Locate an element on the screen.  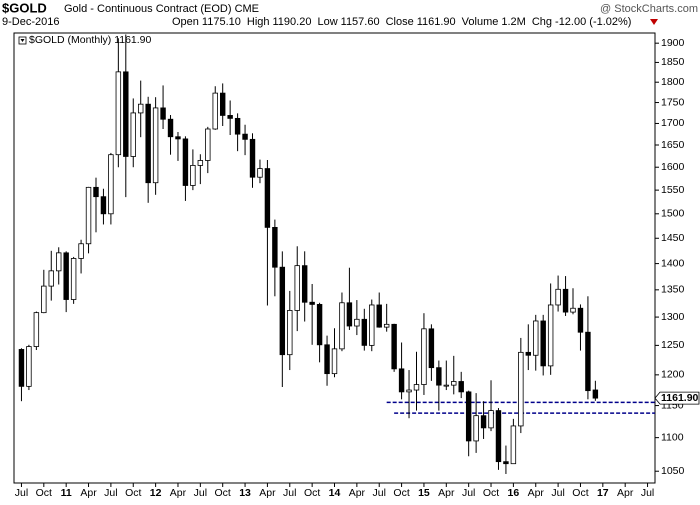
legend-text: $GOLD (Monthly) 1161.90 is located at coordinates (90, 40).